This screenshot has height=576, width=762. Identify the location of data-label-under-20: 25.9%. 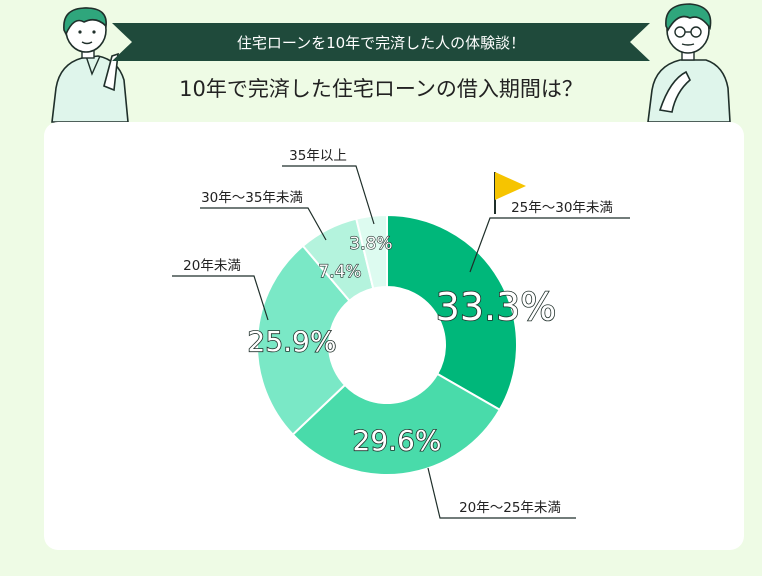
(292, 341).